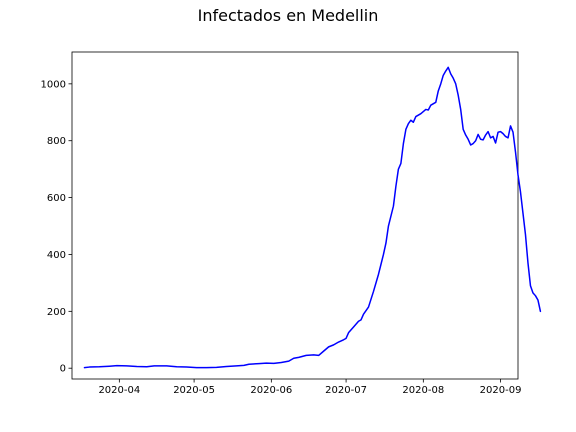 Image resolution: width=576 pixels, height=432 pixels. What do you see at coordinates (56, 255) in the screenshot?
I see `y-tick-label: 400` at bounding box center [56, 255].